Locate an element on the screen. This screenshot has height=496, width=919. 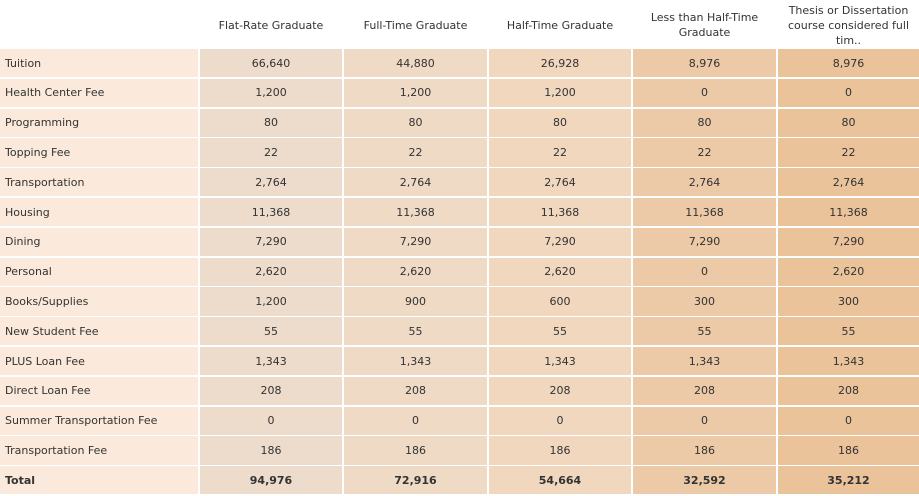
row-label: Dining is located at coordinates (99, 242).